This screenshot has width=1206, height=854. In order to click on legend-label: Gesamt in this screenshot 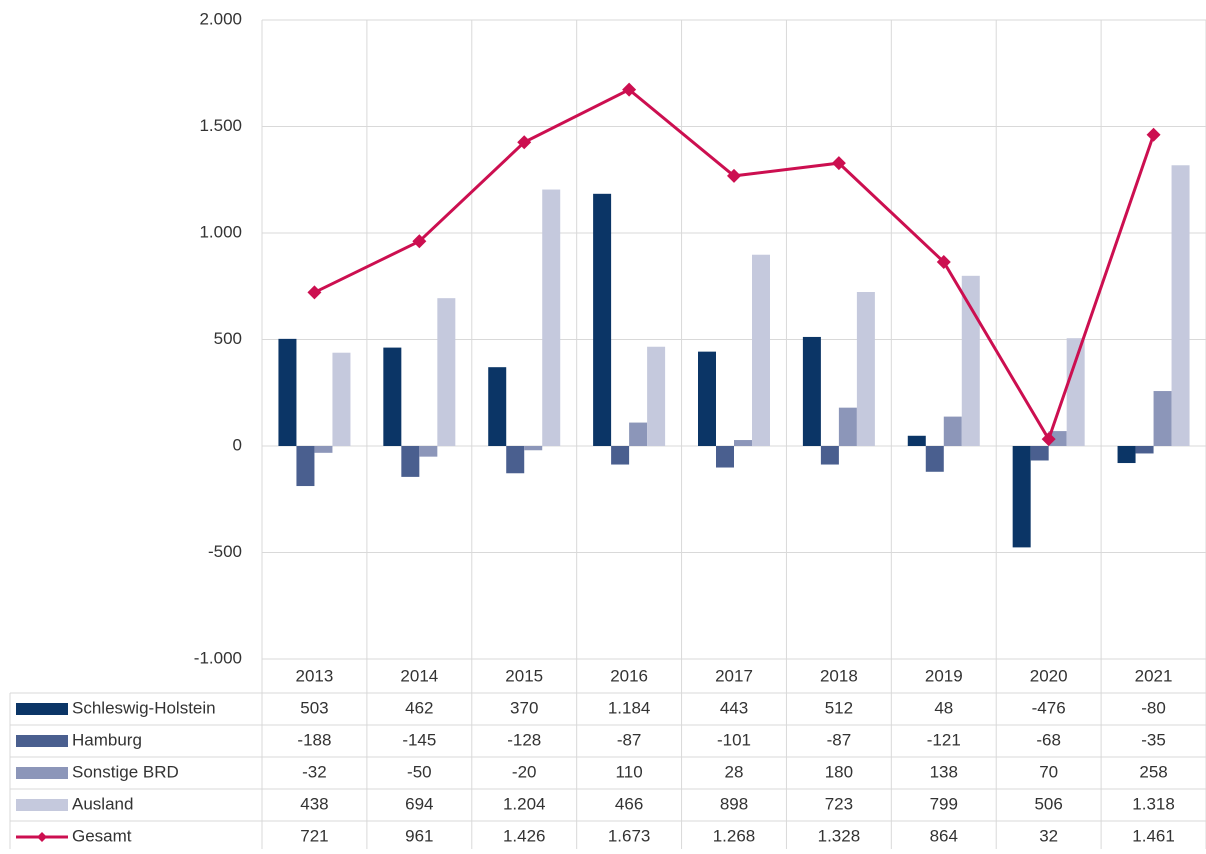, I will do `click(102, 835)`.